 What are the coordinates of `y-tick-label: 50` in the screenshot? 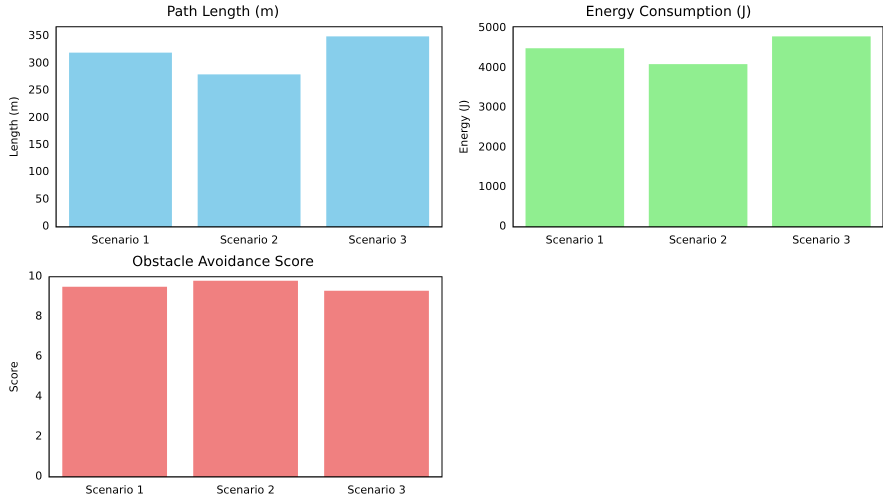 It's located at (42, 199).